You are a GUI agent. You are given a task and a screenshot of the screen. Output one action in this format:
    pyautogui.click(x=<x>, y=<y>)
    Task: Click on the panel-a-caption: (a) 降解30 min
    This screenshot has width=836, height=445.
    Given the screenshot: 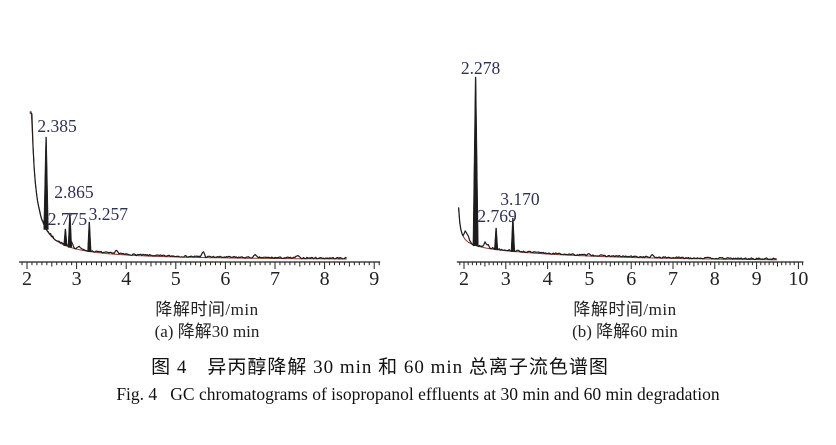 What is the action you would take?
    pyautogui.click(x=207, y=331)
    